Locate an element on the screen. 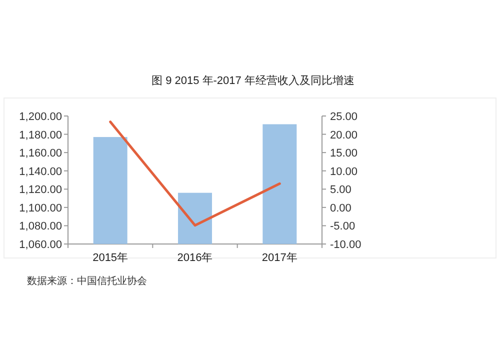 The image size is (500, 362). y2-tick-label: 10.00 is located at coordinates (344, 172).